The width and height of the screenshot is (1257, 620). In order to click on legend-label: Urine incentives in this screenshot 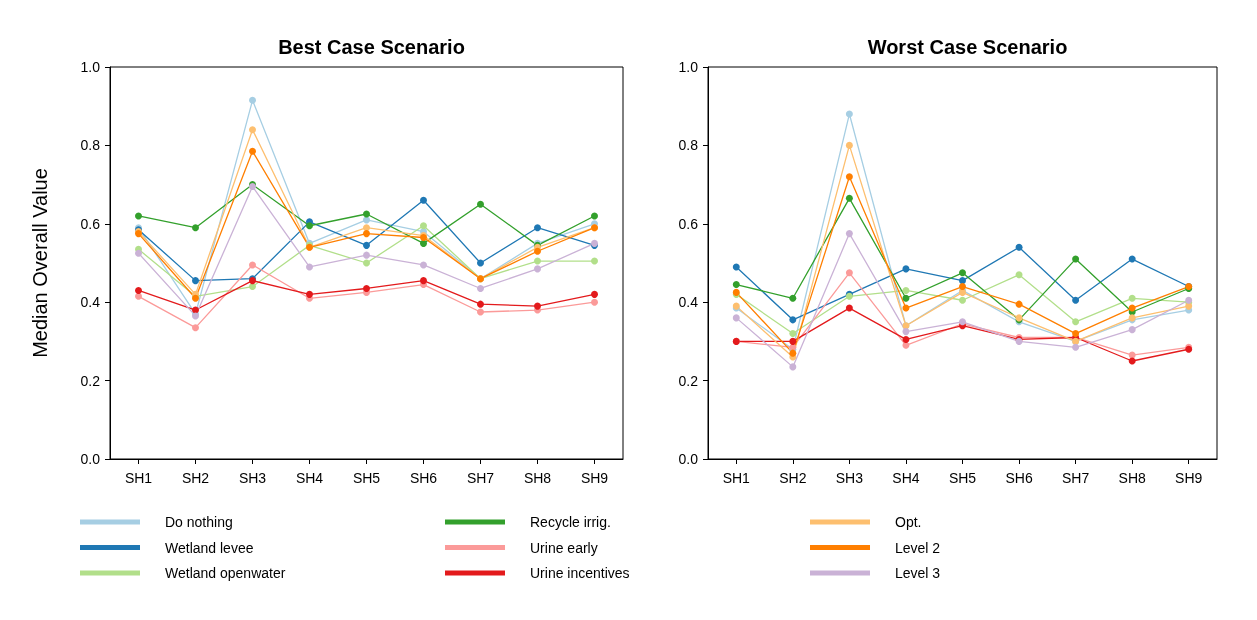, I will do `click(580, 573)`.